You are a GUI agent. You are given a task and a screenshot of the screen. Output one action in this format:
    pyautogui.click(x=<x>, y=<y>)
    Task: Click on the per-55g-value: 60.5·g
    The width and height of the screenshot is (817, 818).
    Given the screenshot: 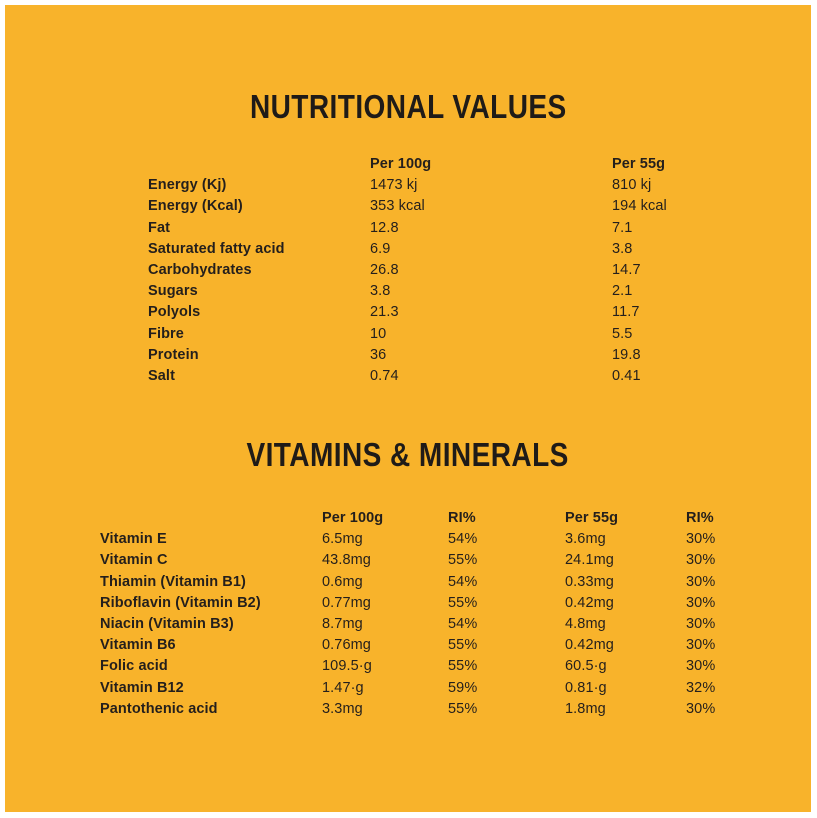 What is the action you would take?
    pyautogui.click(x=586, y=666)
    